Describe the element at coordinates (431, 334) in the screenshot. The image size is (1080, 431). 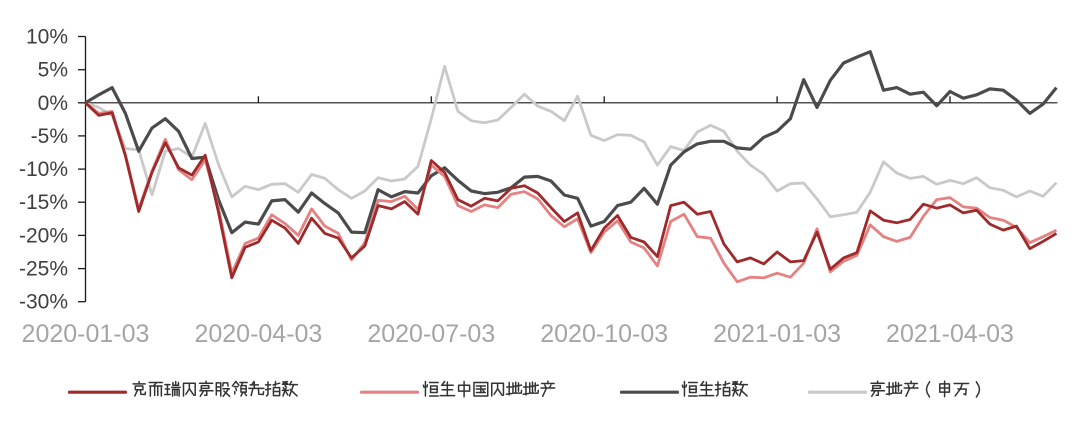
I see `svg-text: 2020-07-03` at that location.